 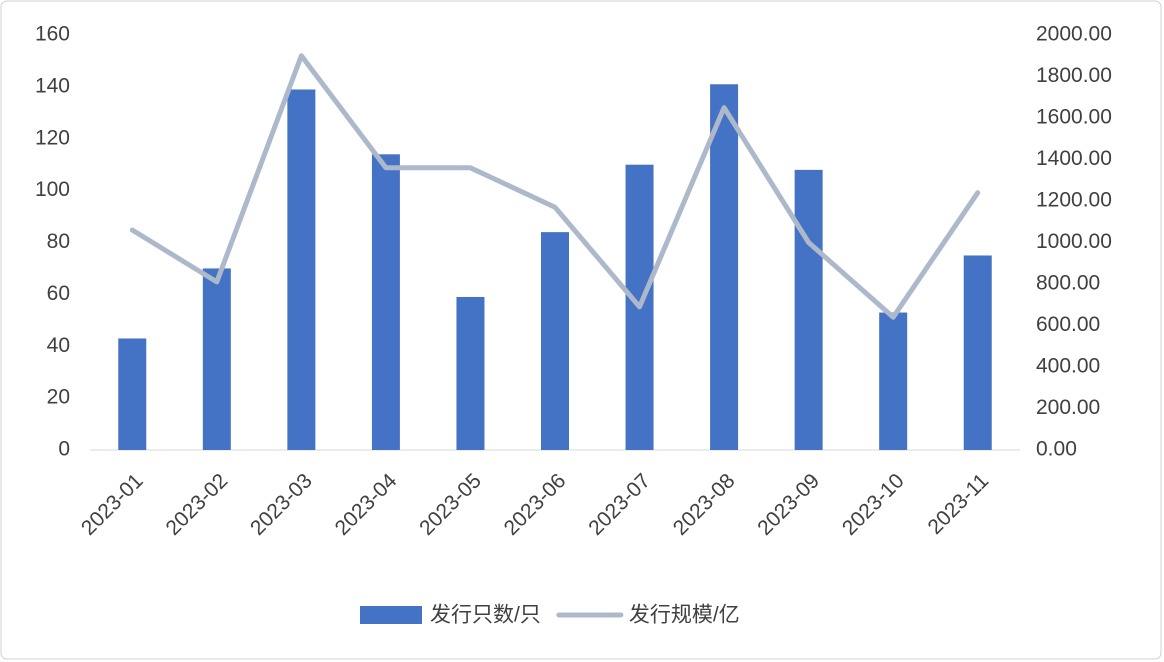 I want to click on y-tick-label: 20, so click(x=58, y=397).